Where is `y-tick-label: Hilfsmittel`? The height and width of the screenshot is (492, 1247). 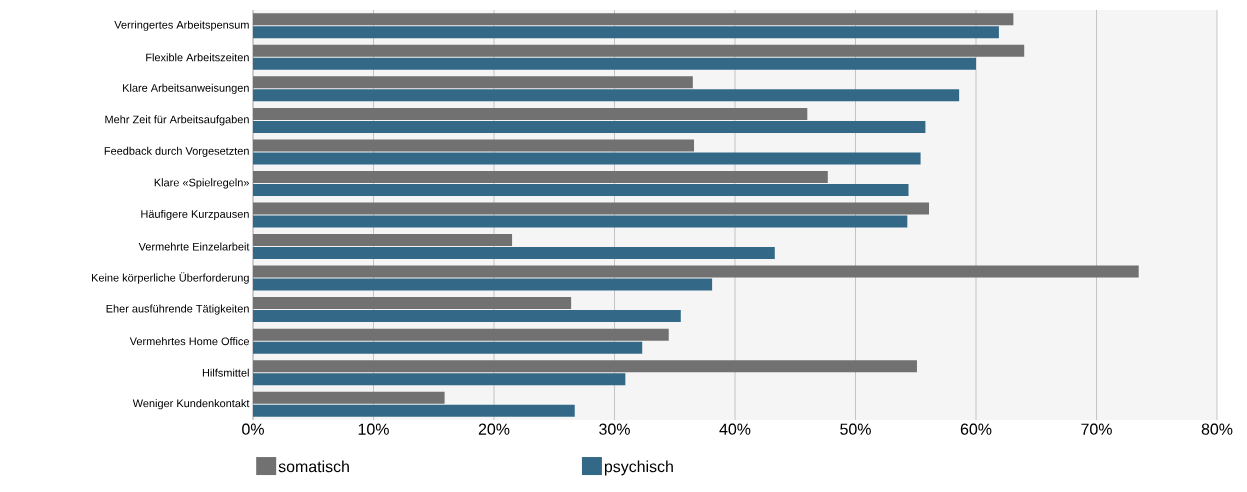
y-tick-label: Hilfsmittel is located at coordinates (225, 372).